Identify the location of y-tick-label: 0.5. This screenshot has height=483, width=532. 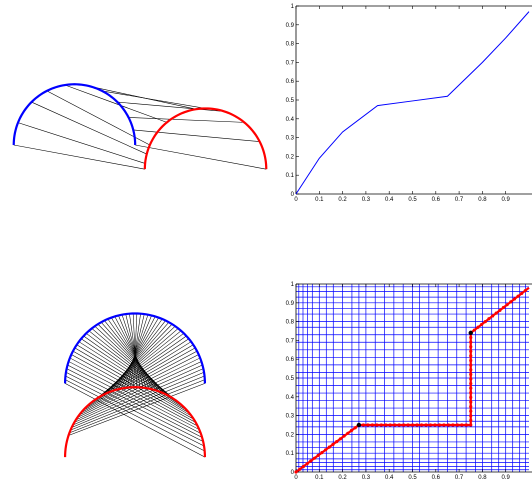
(290, 379).